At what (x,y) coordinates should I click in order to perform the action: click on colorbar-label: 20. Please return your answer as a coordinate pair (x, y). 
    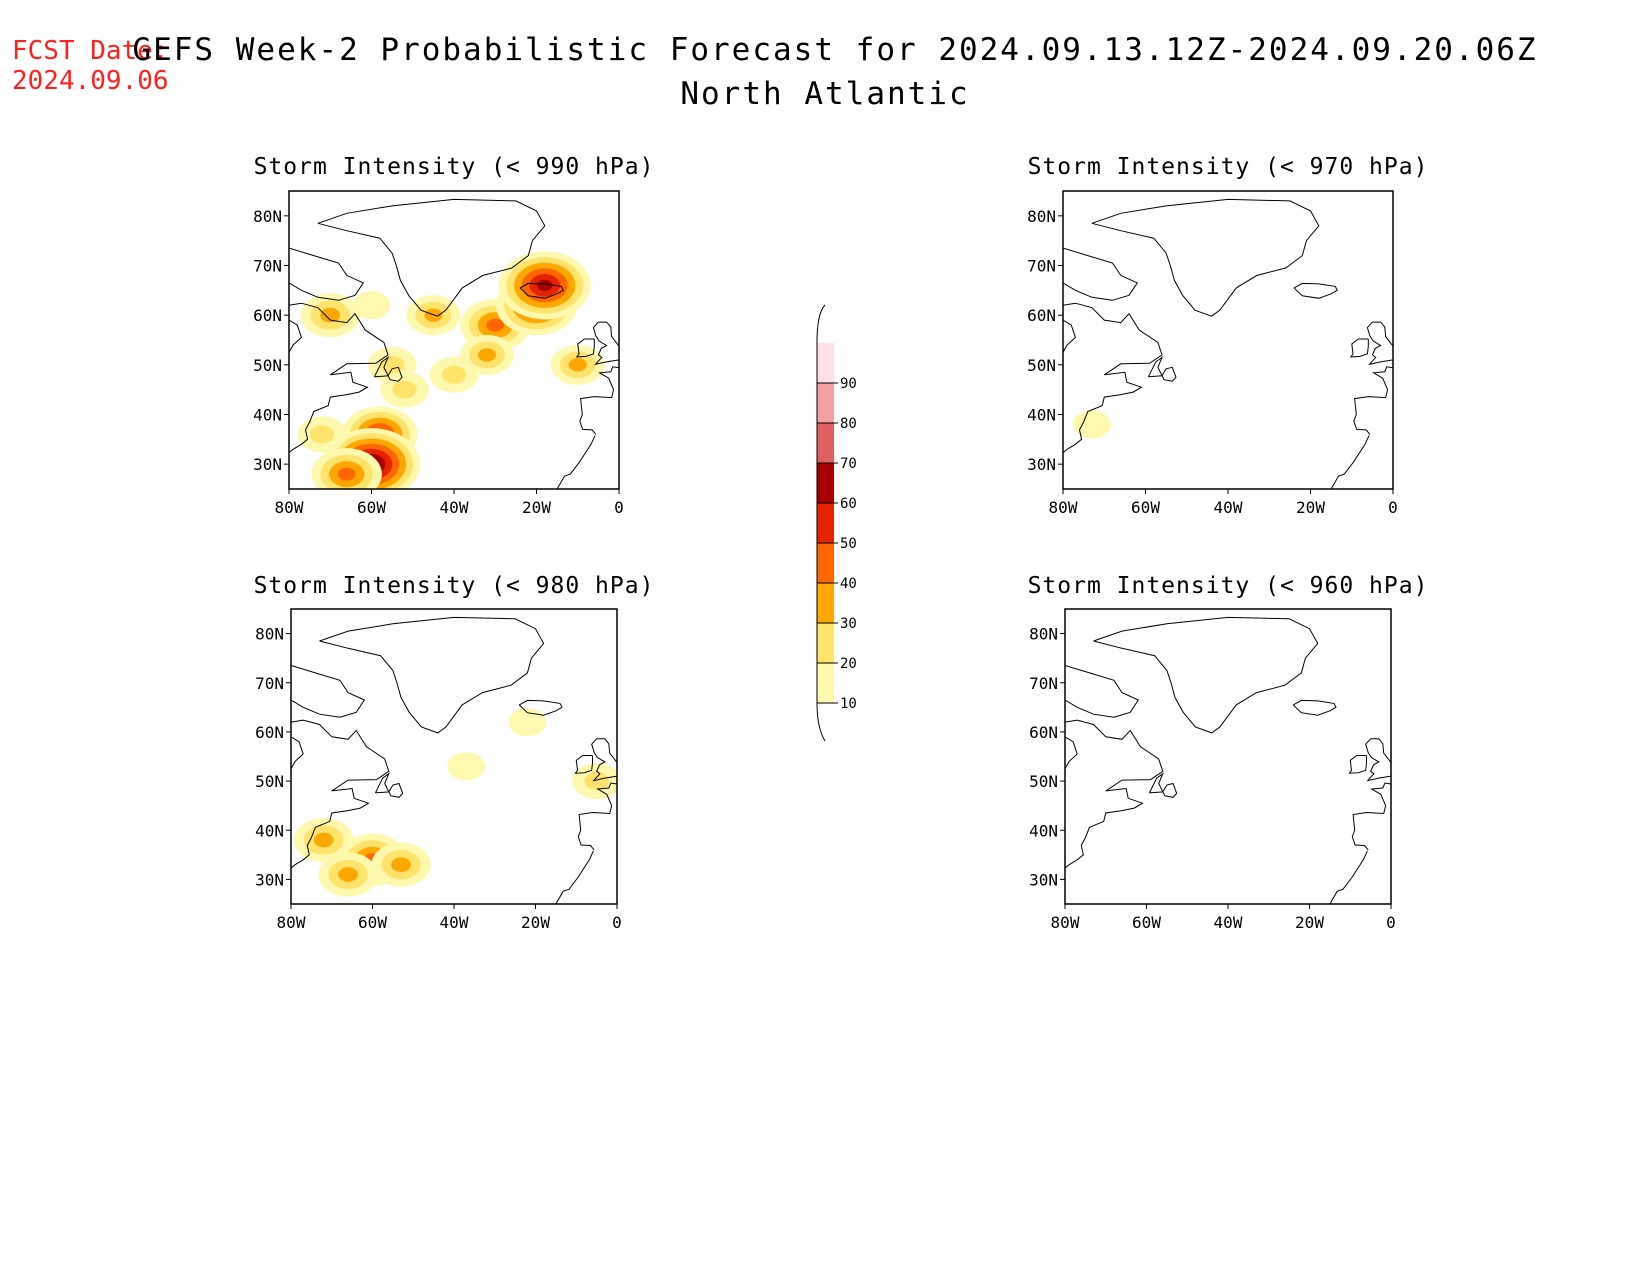
    Looking at the image, I should click on (848, 664).